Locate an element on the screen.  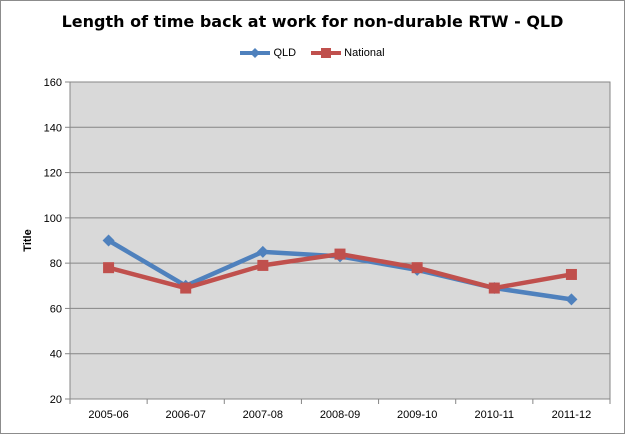
y-tick-label-140: 140 is located at coordinates (53, 128).